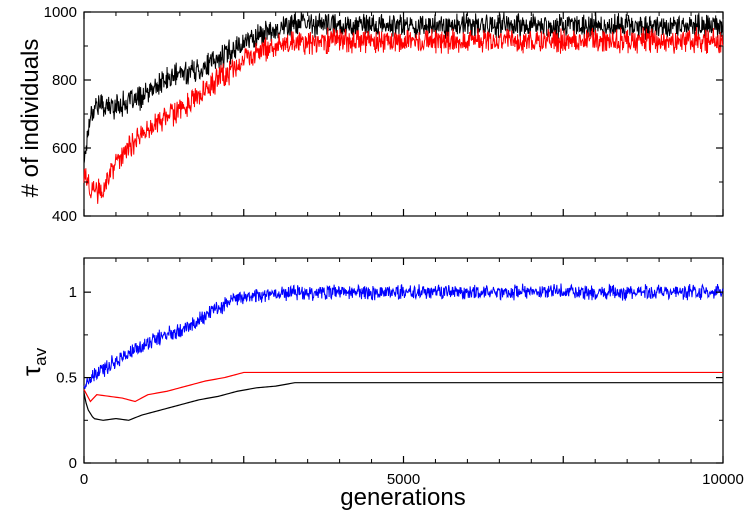  Describe the element at coordinates (60, 12) in the screenshot. I see `y-tick-label: 1000` at that location.